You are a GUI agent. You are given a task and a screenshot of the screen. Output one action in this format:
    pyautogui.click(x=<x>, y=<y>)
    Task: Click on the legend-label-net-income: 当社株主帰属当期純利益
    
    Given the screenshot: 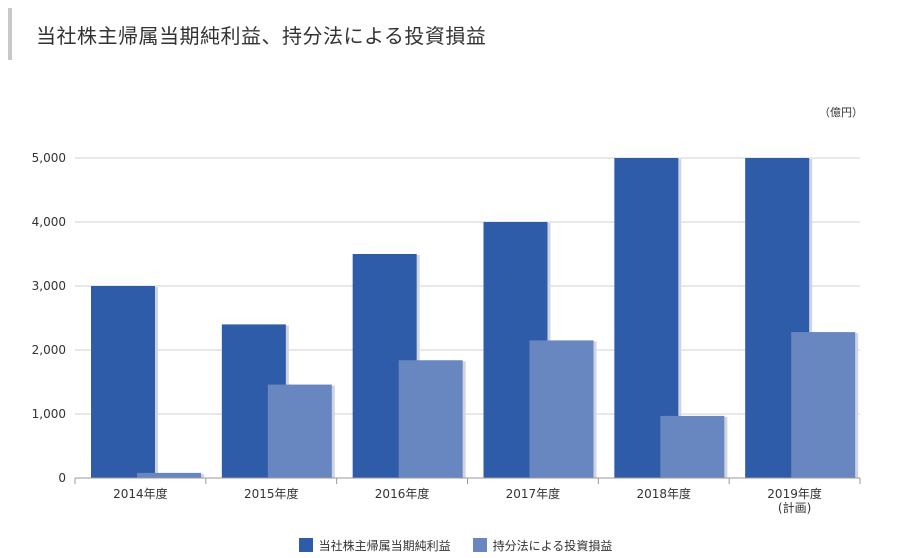 What is the action you would take?
    pyautogui.click(x=384, y=545)
    